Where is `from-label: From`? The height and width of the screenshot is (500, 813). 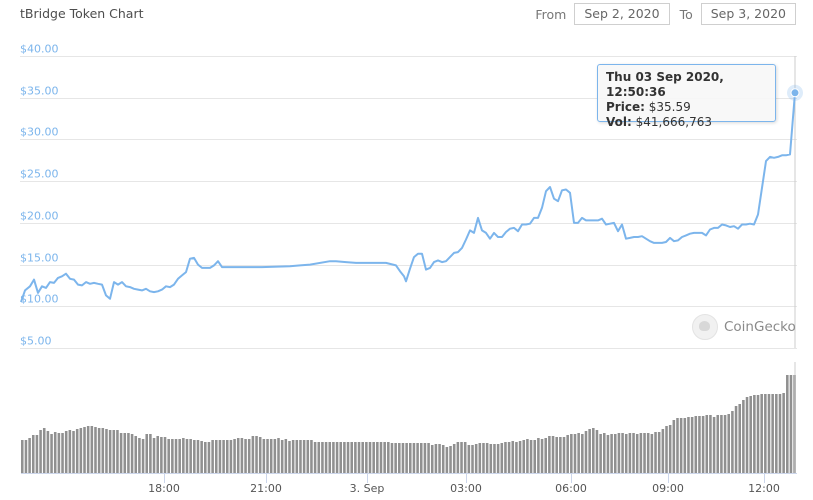 from-label: From is located at coordinates (551, 14).